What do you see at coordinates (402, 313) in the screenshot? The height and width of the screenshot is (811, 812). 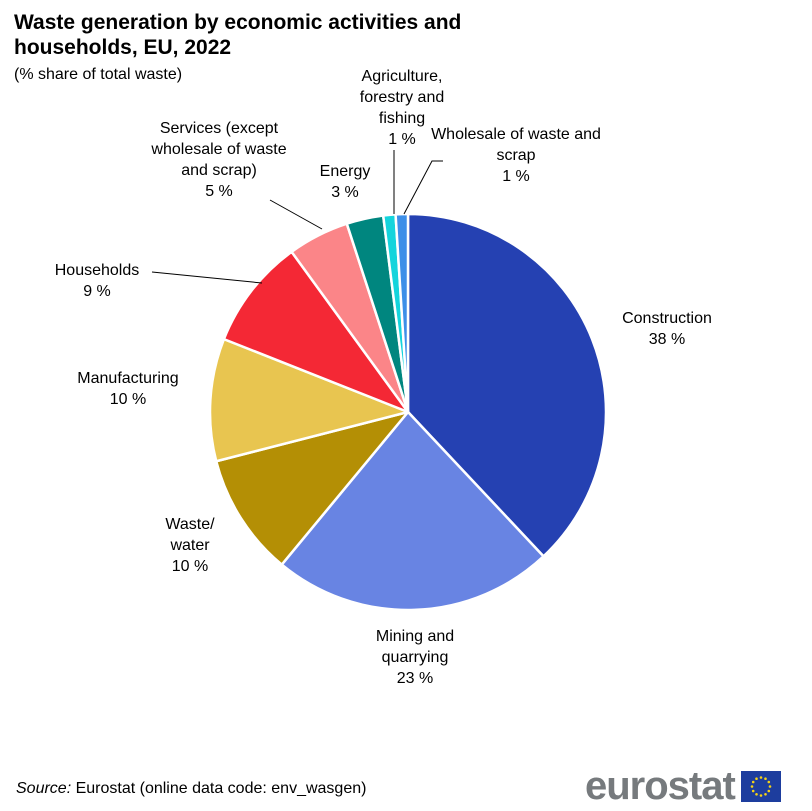 I see `pie-slice-wholesale-of-waste-and-scrap` at bounding box center [402, 313].